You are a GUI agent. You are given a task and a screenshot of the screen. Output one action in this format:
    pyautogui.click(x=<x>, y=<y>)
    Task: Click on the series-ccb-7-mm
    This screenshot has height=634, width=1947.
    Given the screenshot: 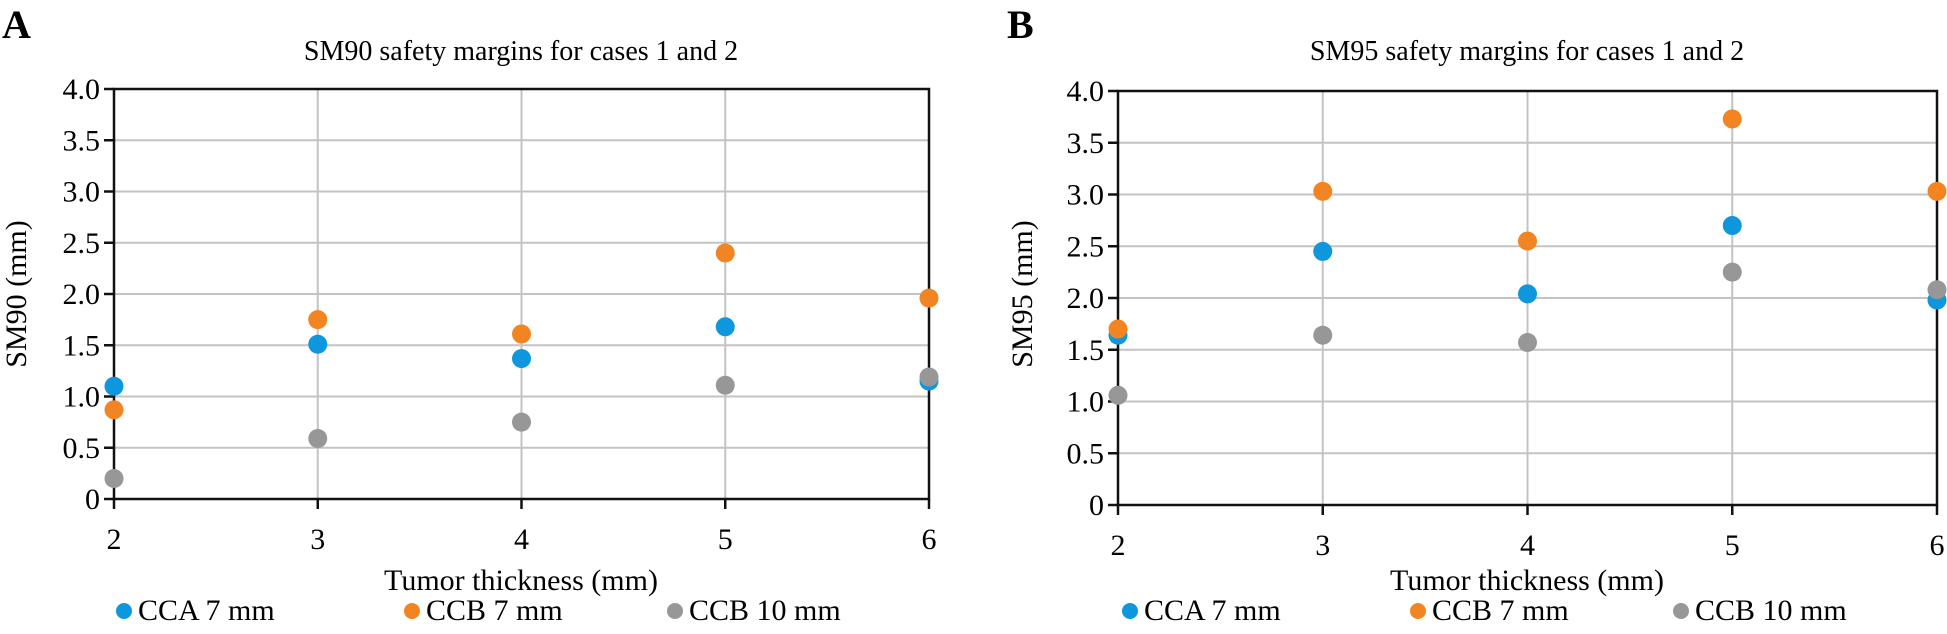 What is the action you would take?
    pyautogui.click(x=521, y=331)
    